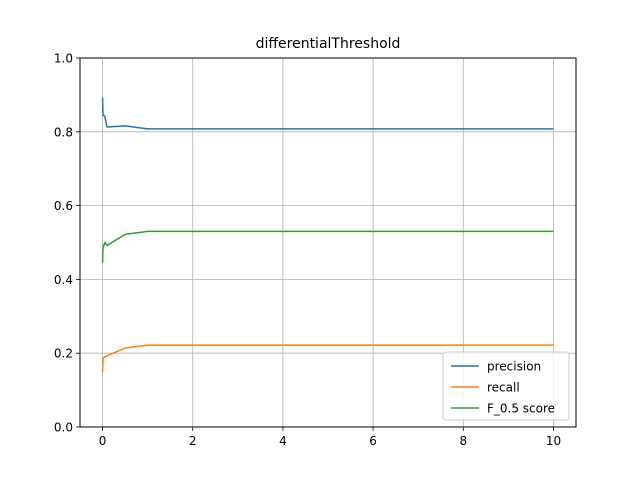 The width and height of the screenshot is (640, 480). Describe the element at coordinates (327, 113) in the screenshot. I see `series-line-precision` at that location.